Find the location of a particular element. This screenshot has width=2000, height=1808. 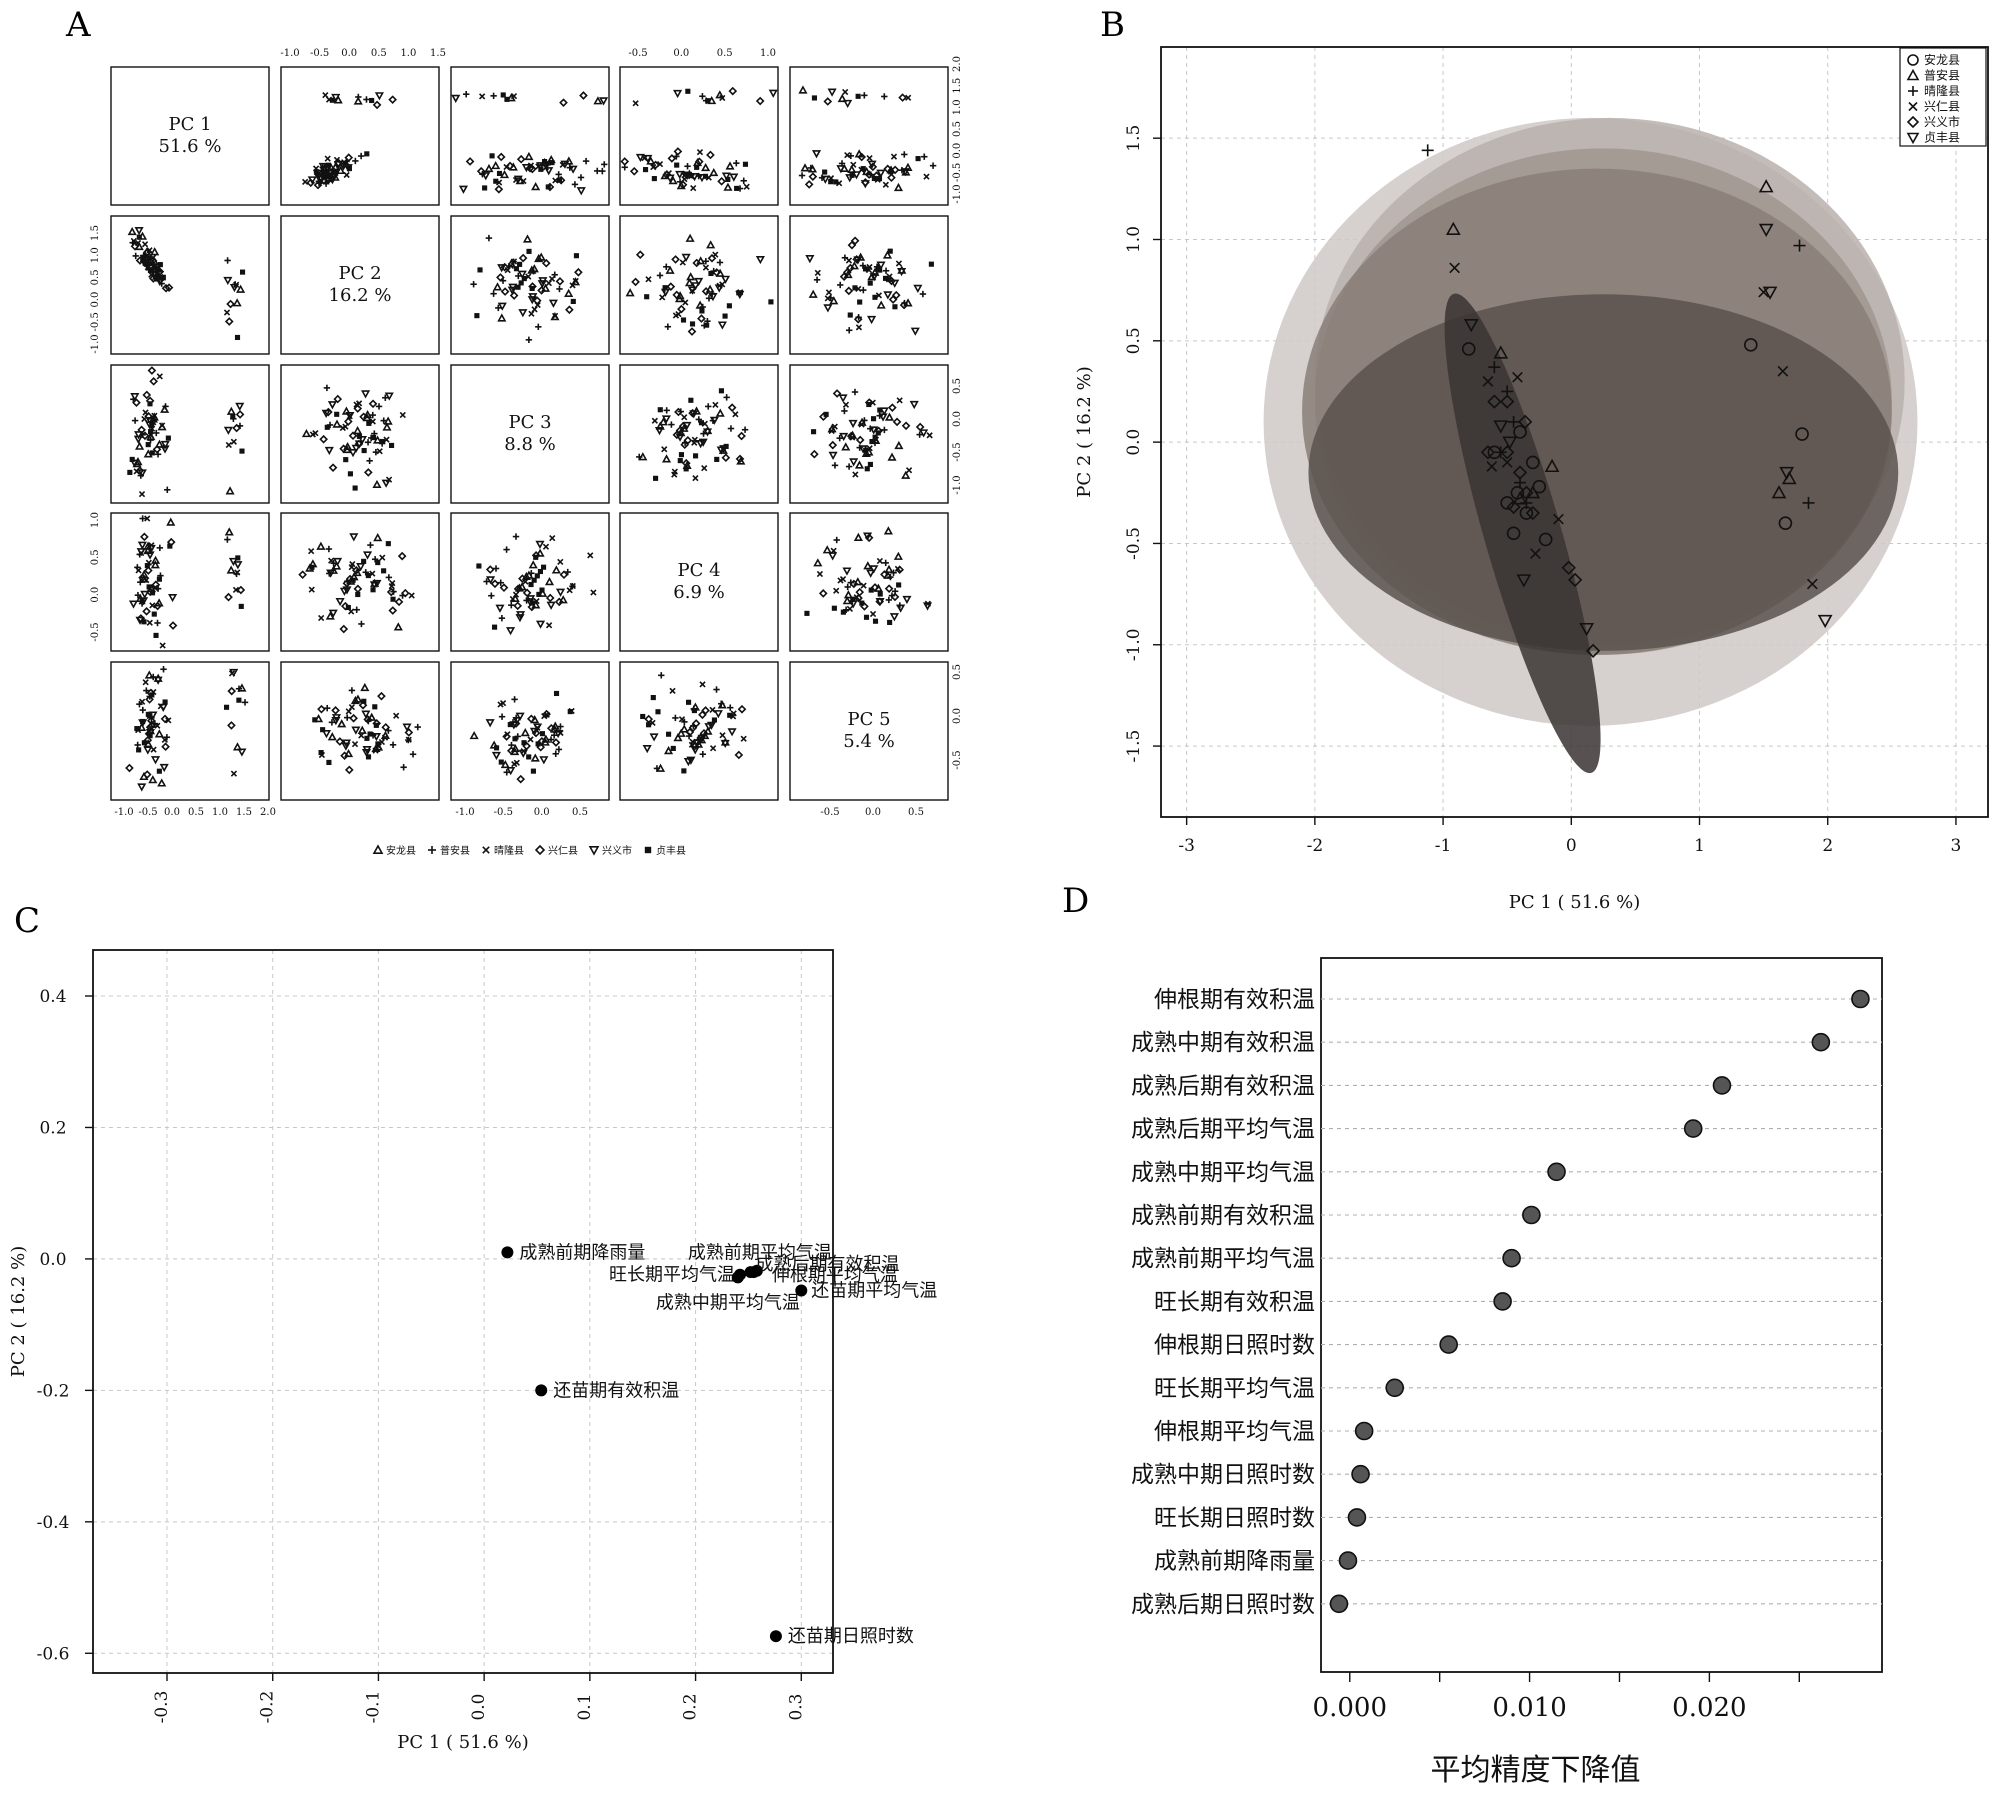

category-label: 成熟中期有效积温 is located at coordinates (1223, 1043).